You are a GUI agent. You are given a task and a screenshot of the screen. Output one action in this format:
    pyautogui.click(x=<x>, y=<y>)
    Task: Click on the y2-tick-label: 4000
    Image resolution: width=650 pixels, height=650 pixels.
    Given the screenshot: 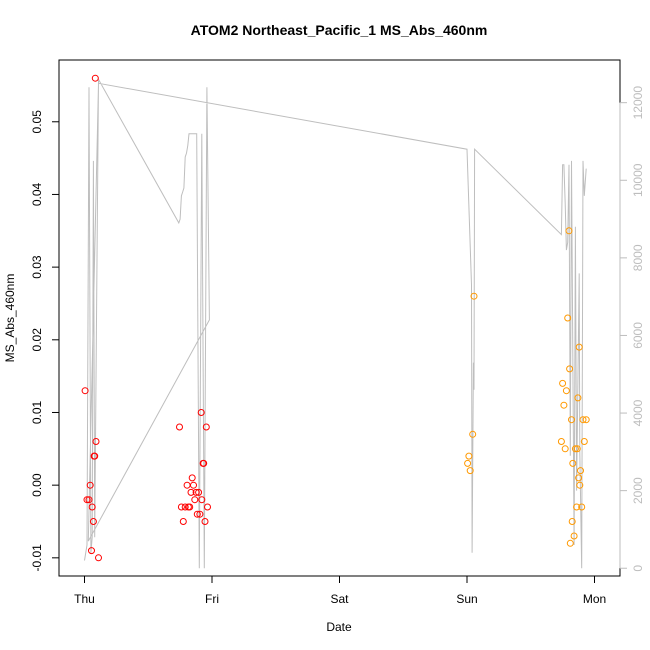 What is the action you would take?
    pyautogui.click(x=638, y=412)
    